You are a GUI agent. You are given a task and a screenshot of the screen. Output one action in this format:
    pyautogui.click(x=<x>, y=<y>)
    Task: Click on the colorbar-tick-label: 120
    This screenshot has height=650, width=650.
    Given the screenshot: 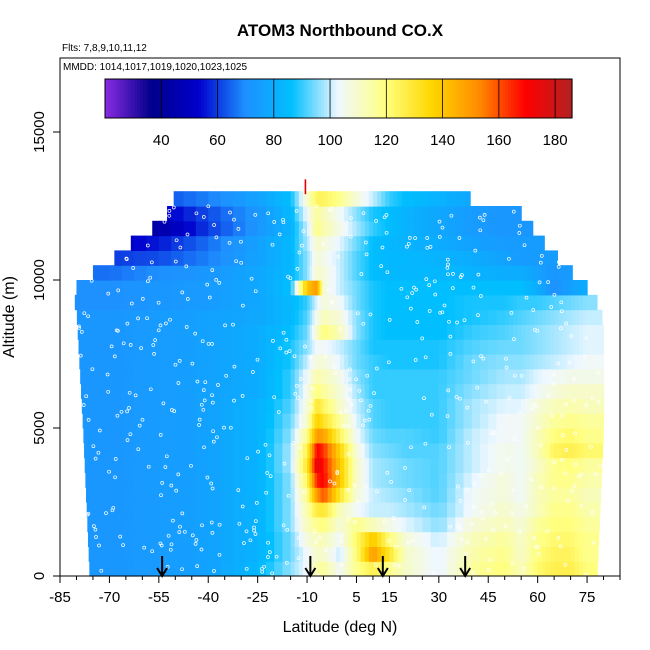 What is the action you would take?
    pyautogui.click(x=386, y=140)
    